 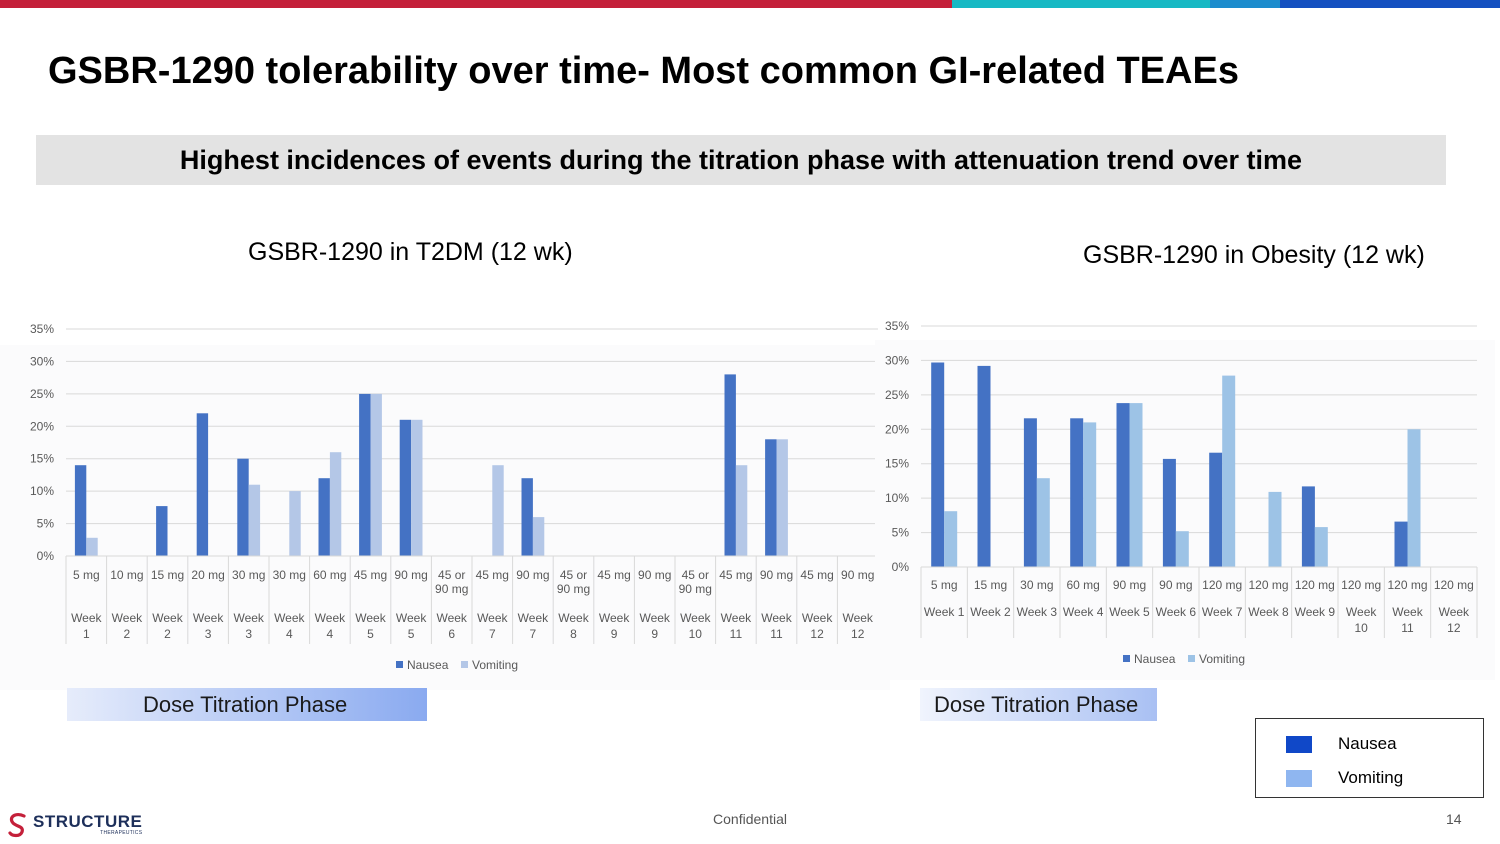 What do you see at coordinates (410, 252) in the screenshot?
I see `chart-title-t2dm: GSBR-1290 in T2DM (12 wk)` at bounding box center [410, 252].